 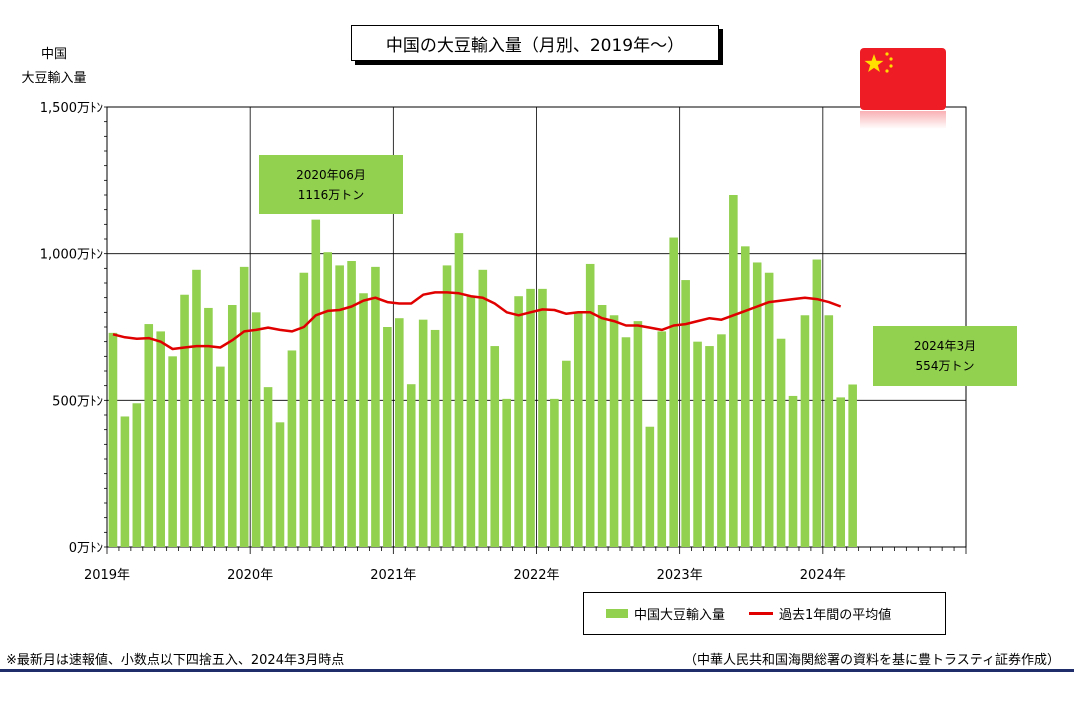 What do you see at coordinates (903, 120) in the screenshot?
I see `flag-reflection` at bounding box center [903, 120].